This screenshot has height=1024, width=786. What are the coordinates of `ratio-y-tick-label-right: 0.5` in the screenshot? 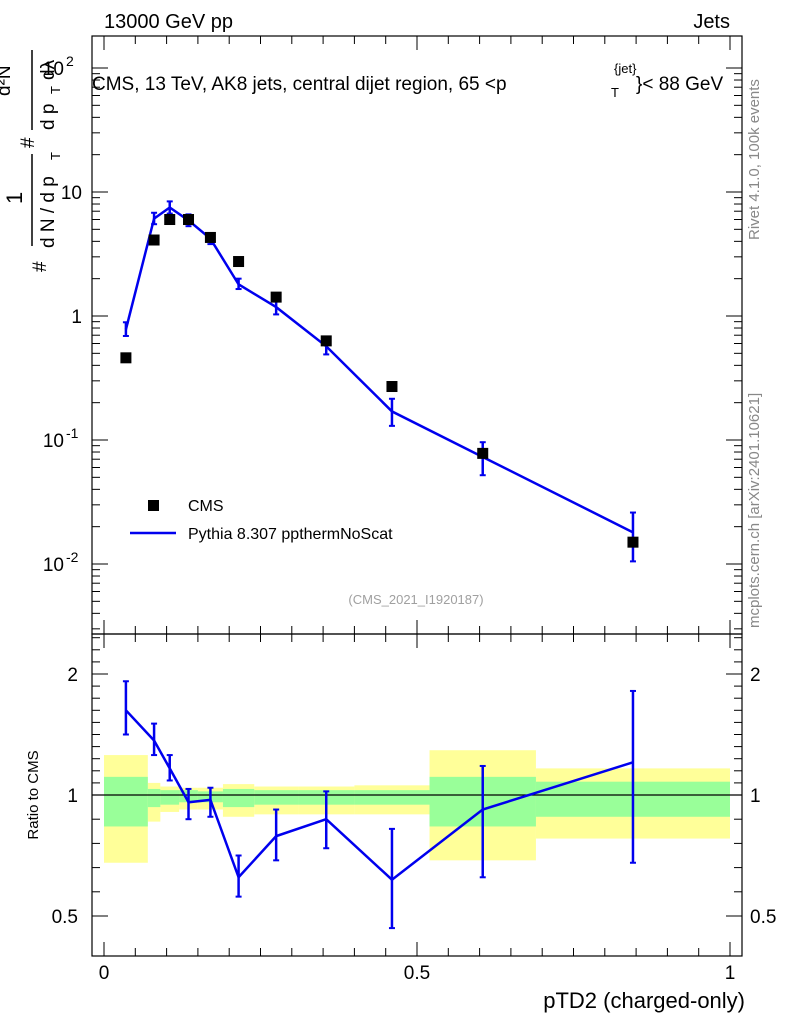 It's located at (763, 917).